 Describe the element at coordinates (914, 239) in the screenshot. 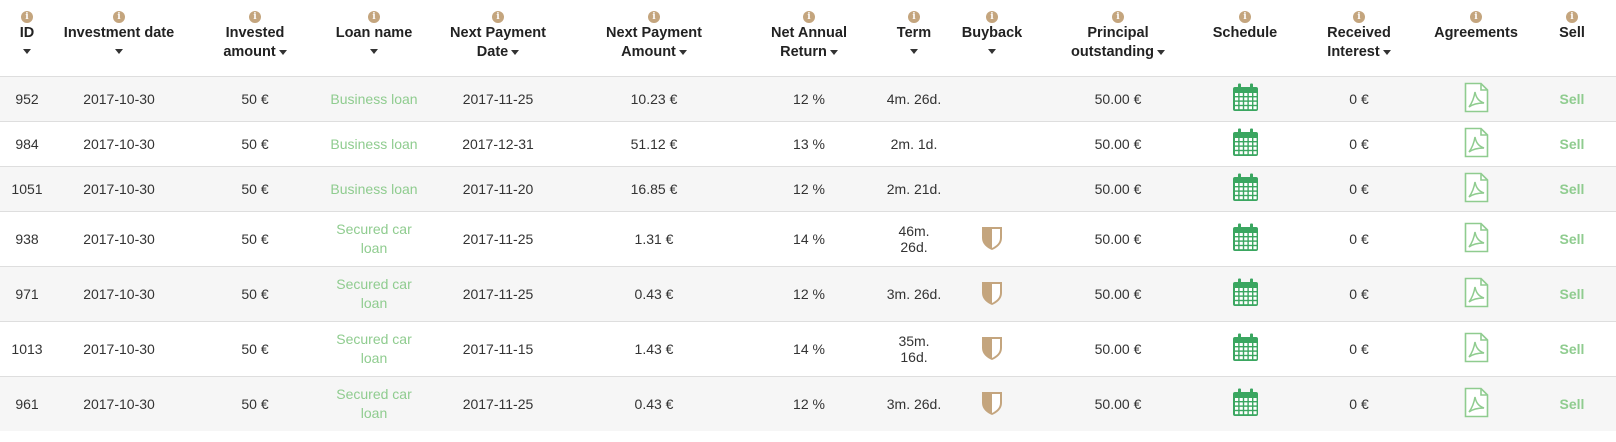

I see `cell-term-value: 46m. 26d.` at that location.